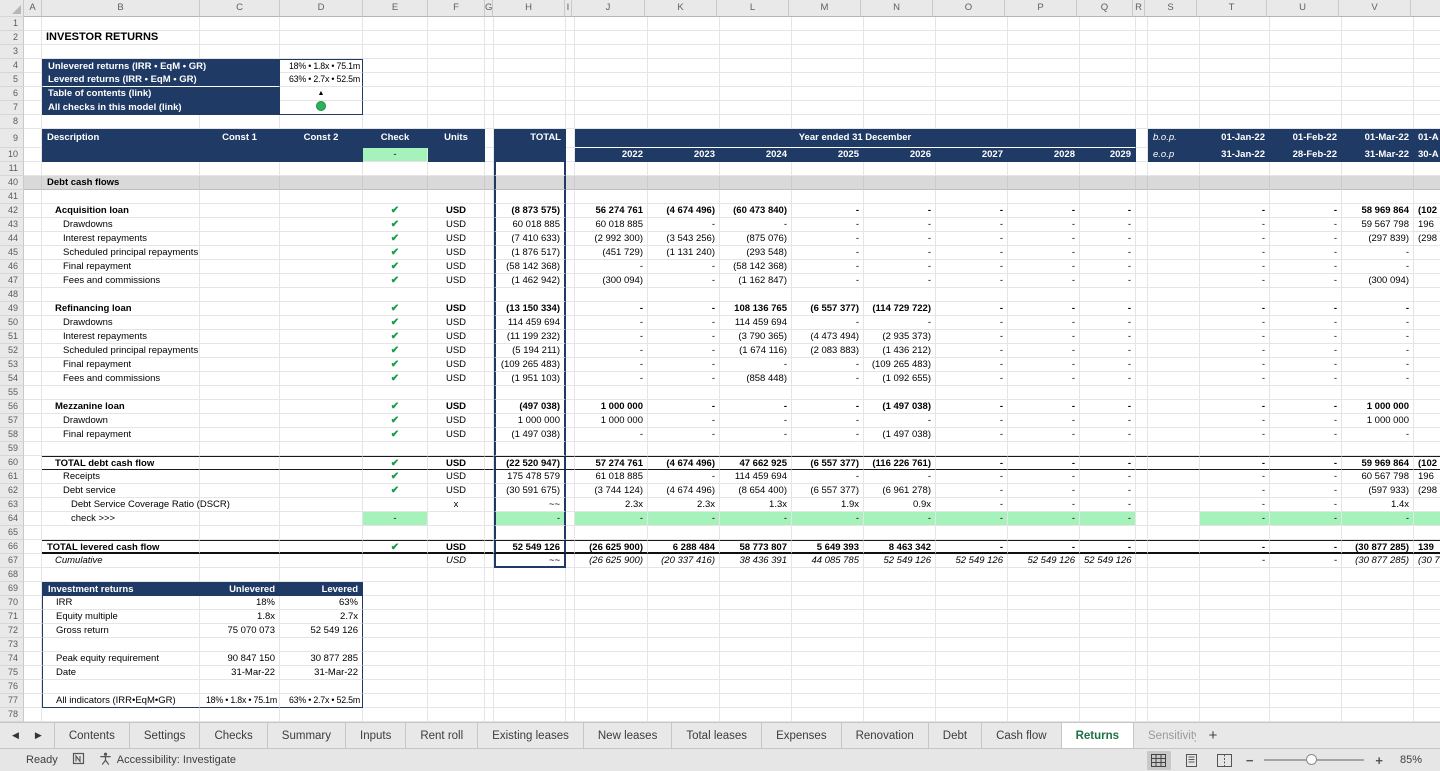 This screenshot has height=771, width=1440. I want to click on cell-I58, so click(570, 435).